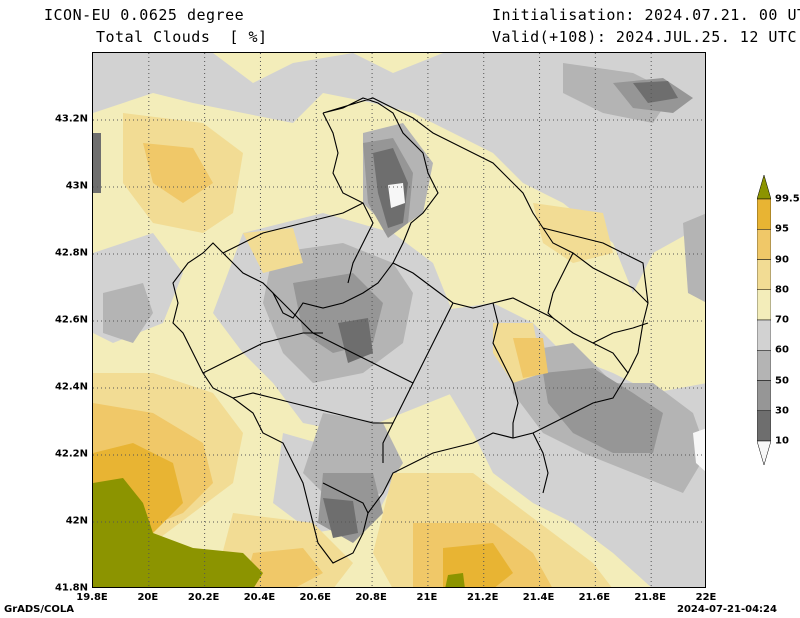  What do you see at coordinates (699, 450) in the screenshot?
I see `clear-patch-east` at bounding box center [699, 450].